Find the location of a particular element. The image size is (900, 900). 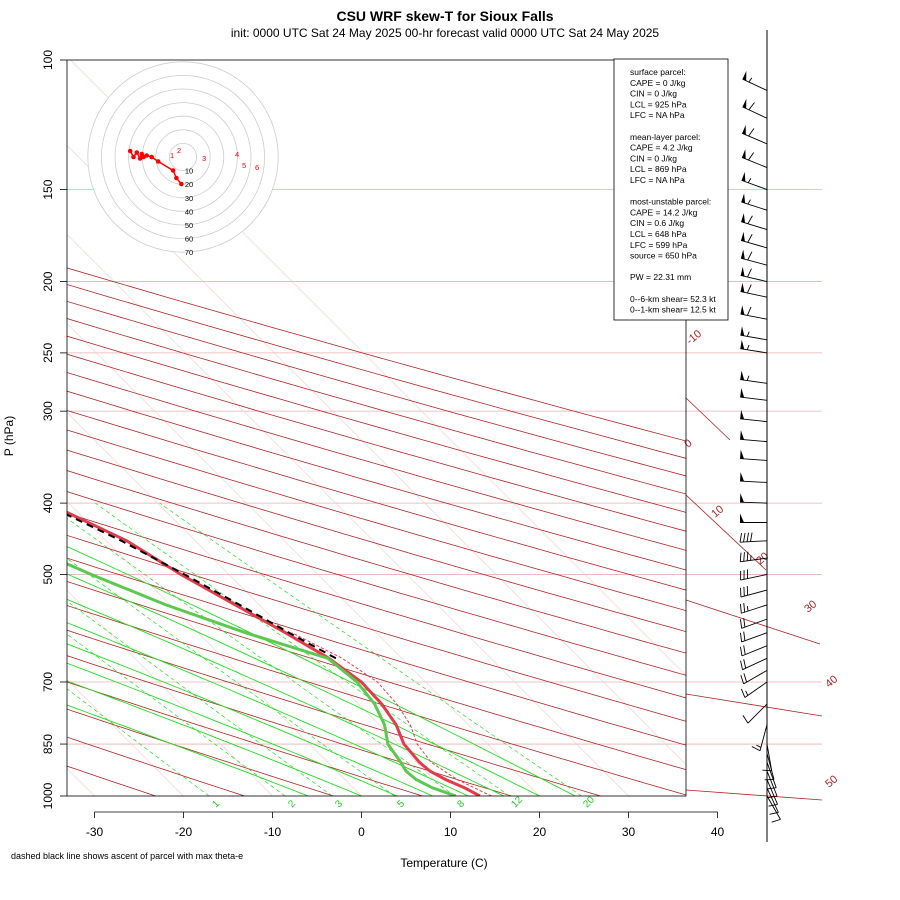

y-tick-label: 850 is located at coordinates (48, 744).